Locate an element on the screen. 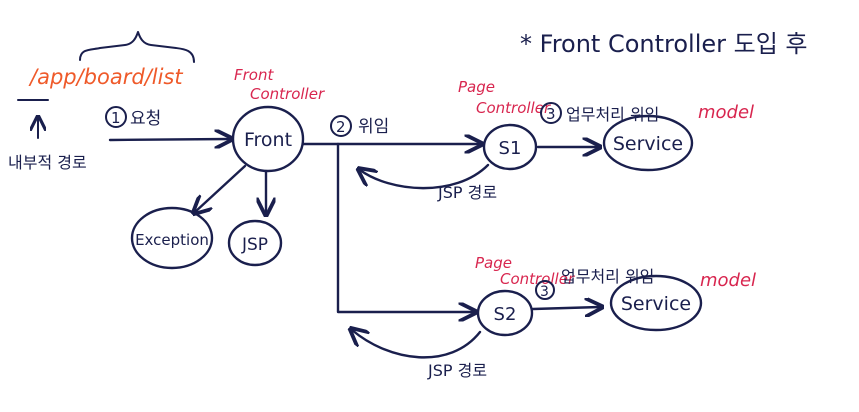 The image size is (859, 412). url-path: /app/board/list is located at coordinates (105, 77).